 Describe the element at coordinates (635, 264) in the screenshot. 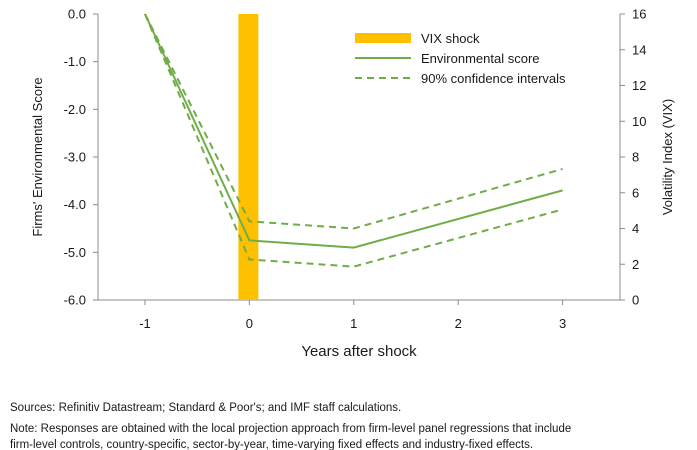

I see `y2-tick-label: 2` at that location.